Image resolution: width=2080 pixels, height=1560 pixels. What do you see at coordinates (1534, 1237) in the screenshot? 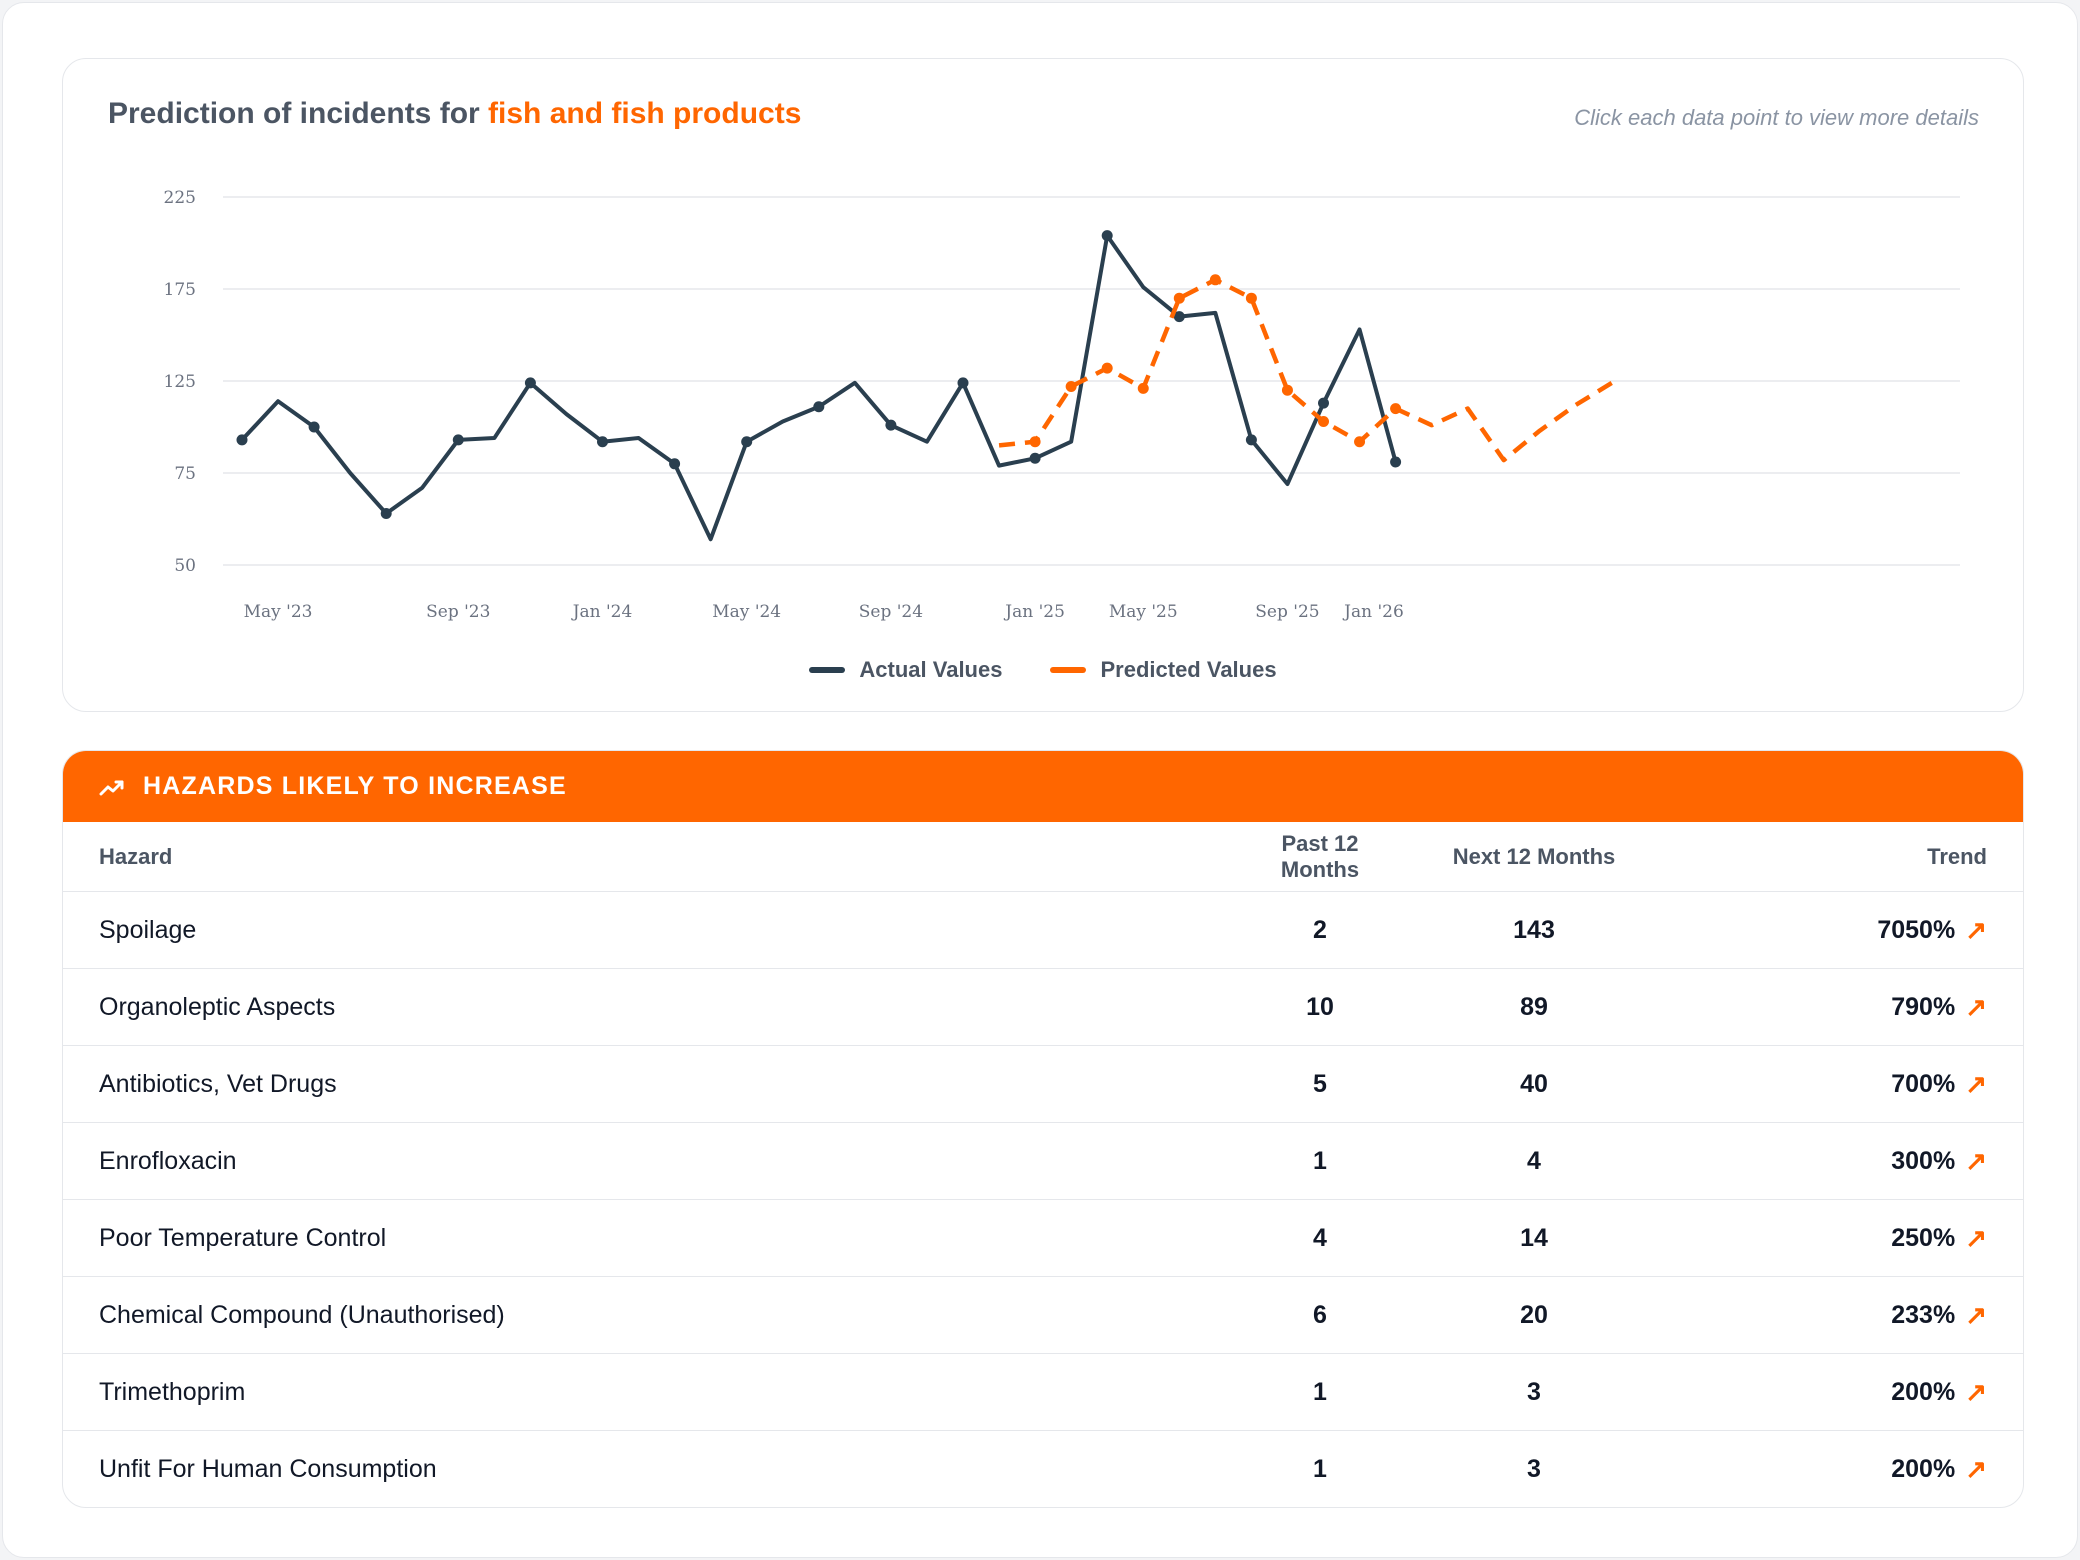
I see `next-count: 14` at bounding box center [1534, 1237].